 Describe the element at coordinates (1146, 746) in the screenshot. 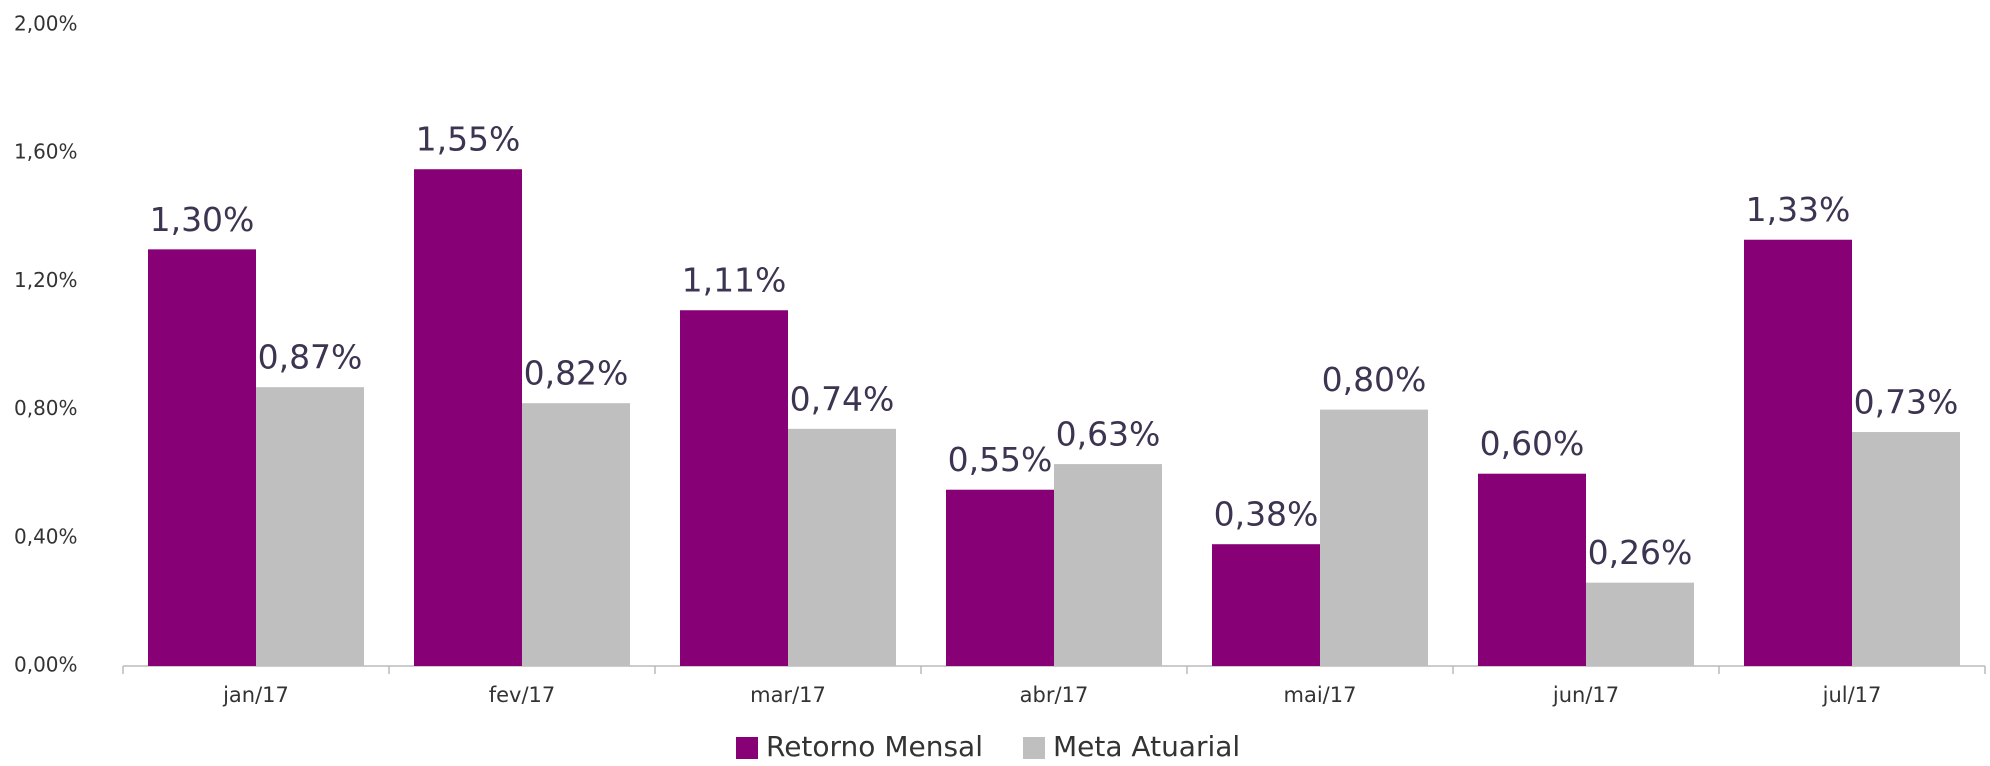

I see `legend-label: Meta Atuarial` at that location.